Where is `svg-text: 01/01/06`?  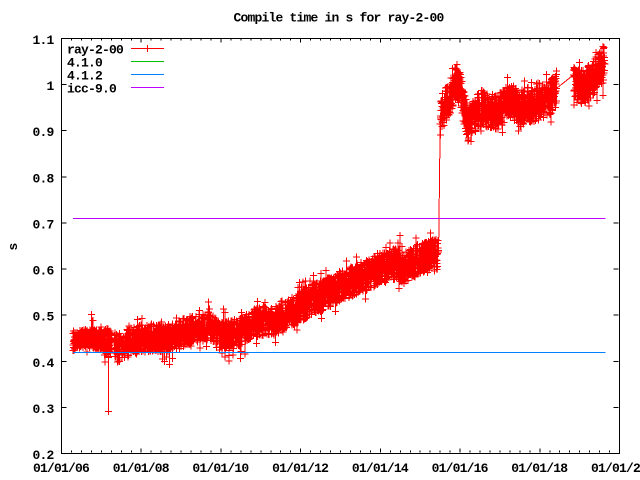
svg-text: 01/01/06 is located at coordinates (61, 468).